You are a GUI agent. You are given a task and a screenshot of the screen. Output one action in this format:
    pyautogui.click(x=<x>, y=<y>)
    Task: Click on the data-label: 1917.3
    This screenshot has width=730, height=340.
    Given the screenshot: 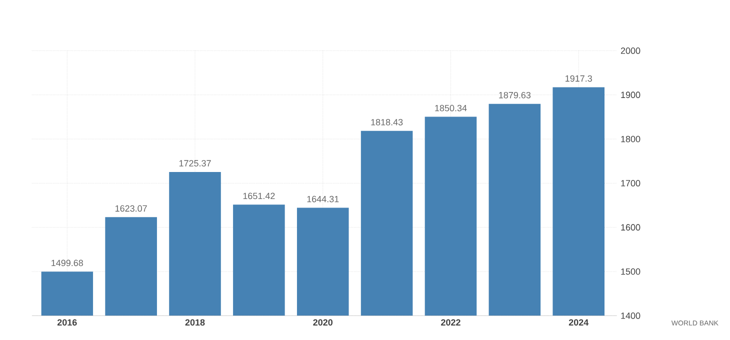 What is the action you would take?
    pyautogui.click(x=579, y=78)
    